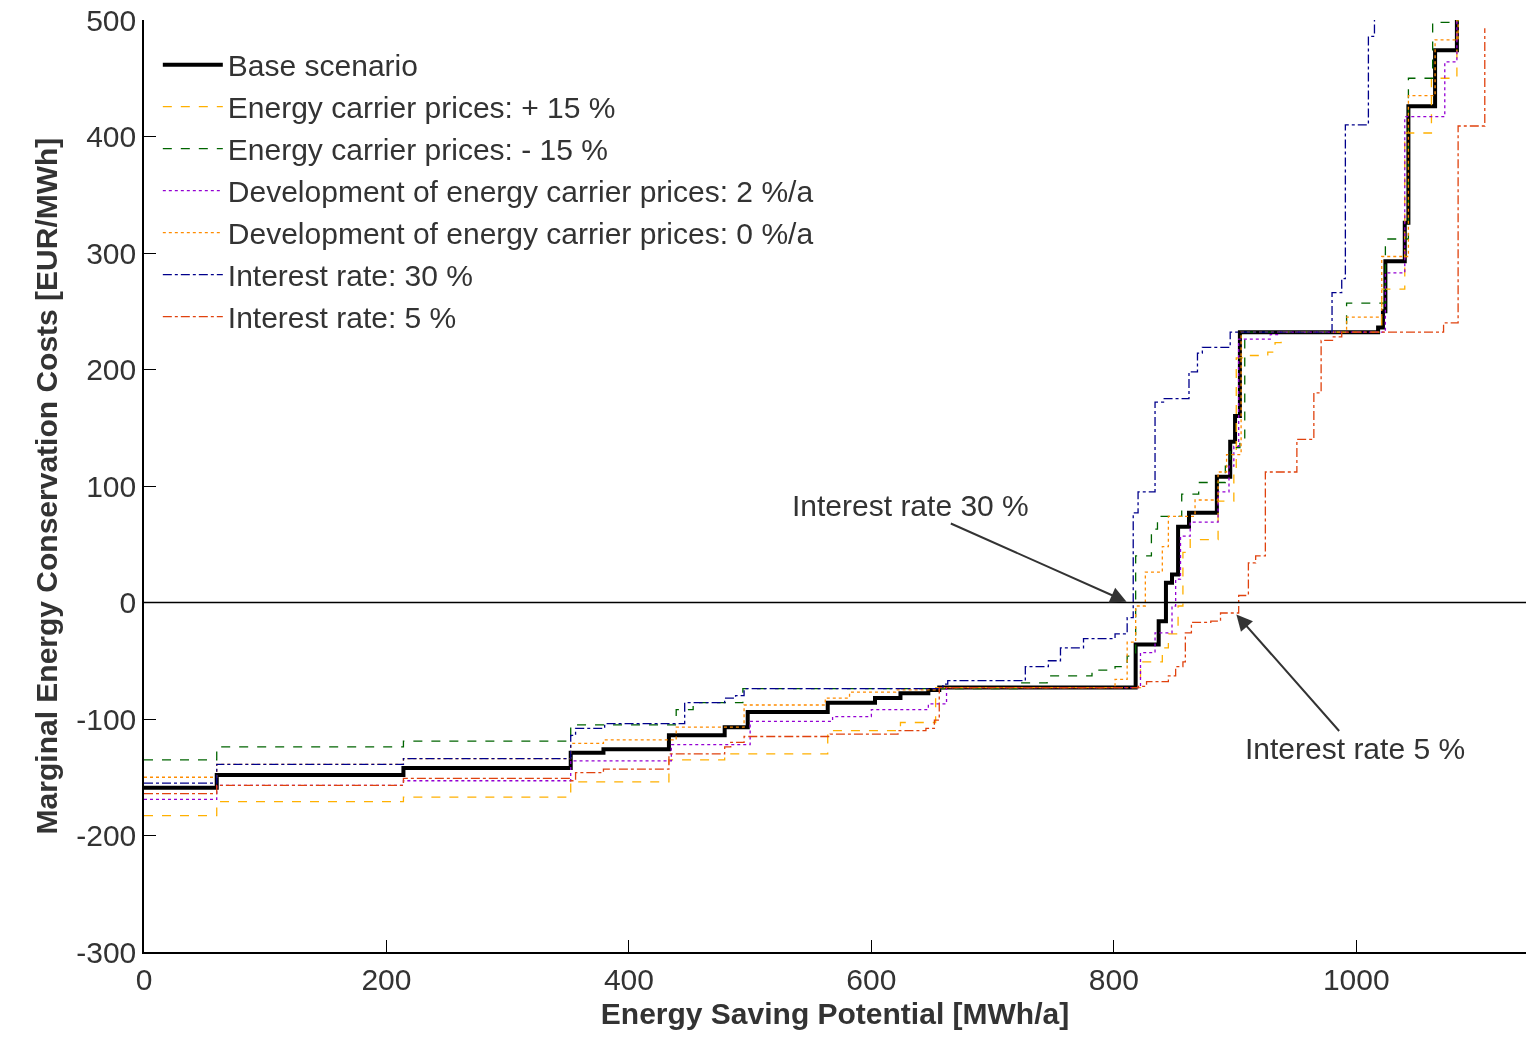 This screenshot has height=1053, width=1528. I want to click on x-tick-label: 1000, so click(1356, 979).